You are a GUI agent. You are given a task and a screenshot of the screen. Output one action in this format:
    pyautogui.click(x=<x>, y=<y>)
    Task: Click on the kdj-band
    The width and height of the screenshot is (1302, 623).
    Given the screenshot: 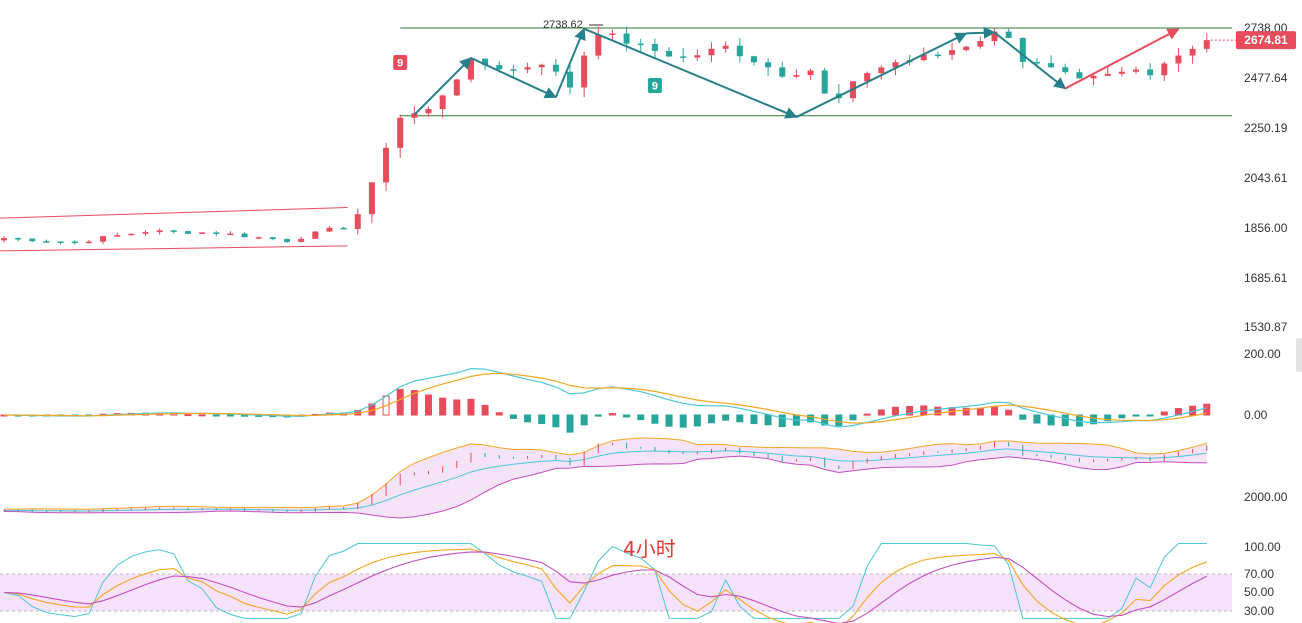 What is the action you would take?
    pyautogui.click(x=616, y=592)
    